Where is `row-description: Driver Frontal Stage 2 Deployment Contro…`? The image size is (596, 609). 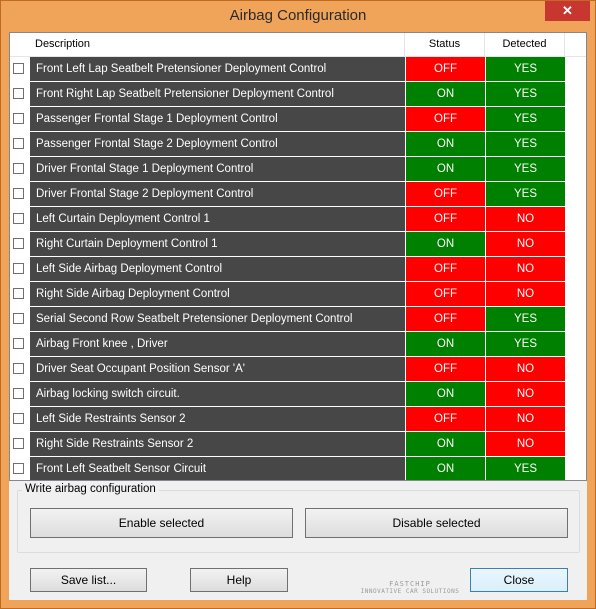 row-description: Driver Frontal Stage 2 Deployment Contro… is located at coordinates (217, 194).